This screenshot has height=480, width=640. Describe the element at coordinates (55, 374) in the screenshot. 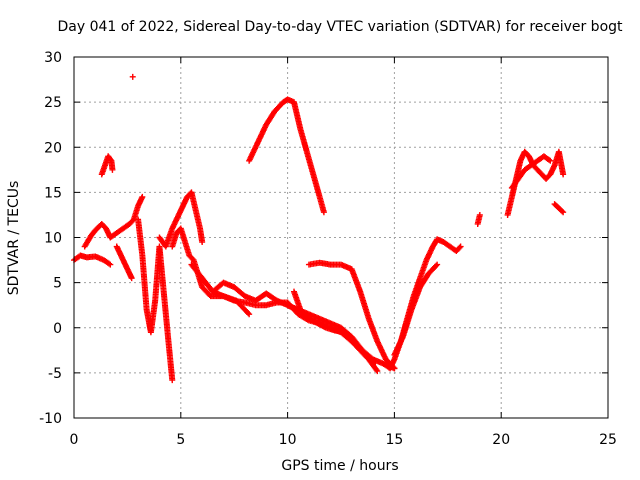

I see `y-tick-label: -5` at that location.